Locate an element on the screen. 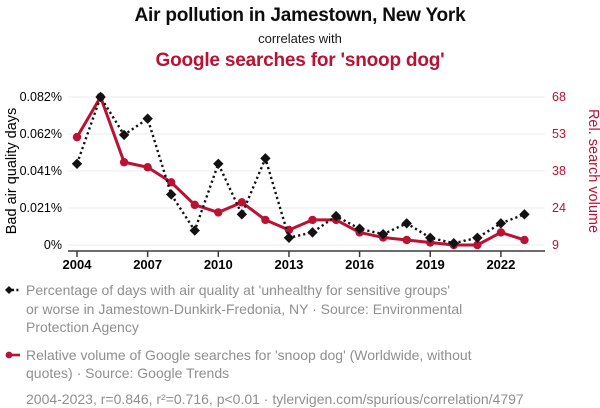  svg-text: 0% is located at coordinates (53, 245).